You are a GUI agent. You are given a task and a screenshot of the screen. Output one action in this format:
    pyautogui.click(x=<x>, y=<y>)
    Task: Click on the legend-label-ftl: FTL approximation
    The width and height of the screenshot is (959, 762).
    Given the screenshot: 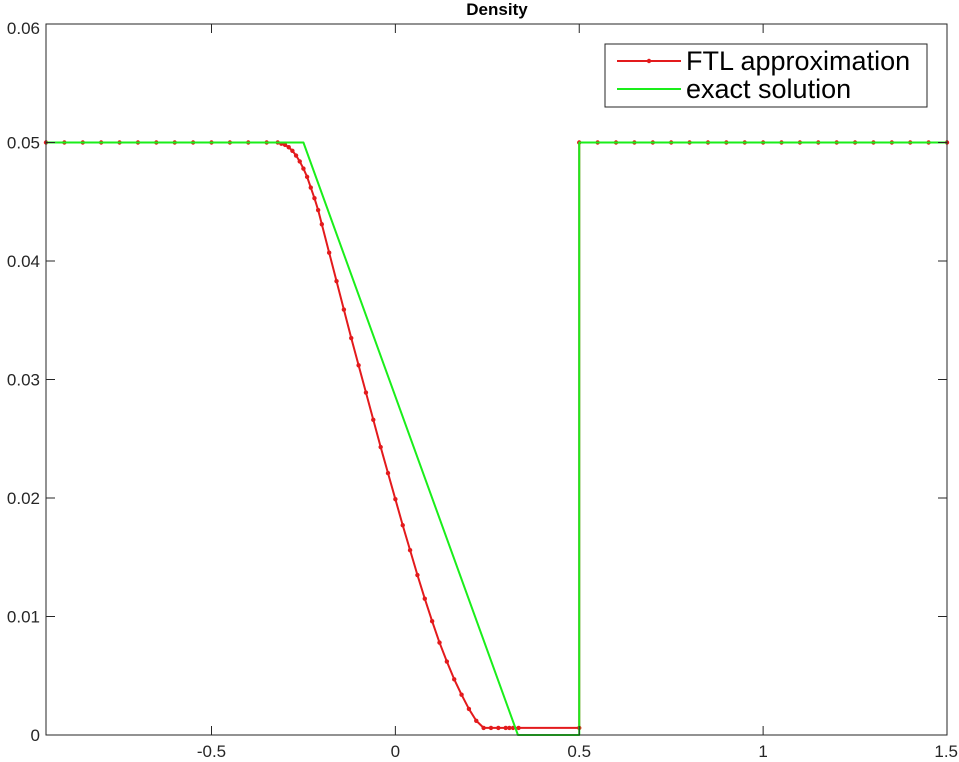 What is the action you would take?
    pyautogui.click(x=798, y=61)
    